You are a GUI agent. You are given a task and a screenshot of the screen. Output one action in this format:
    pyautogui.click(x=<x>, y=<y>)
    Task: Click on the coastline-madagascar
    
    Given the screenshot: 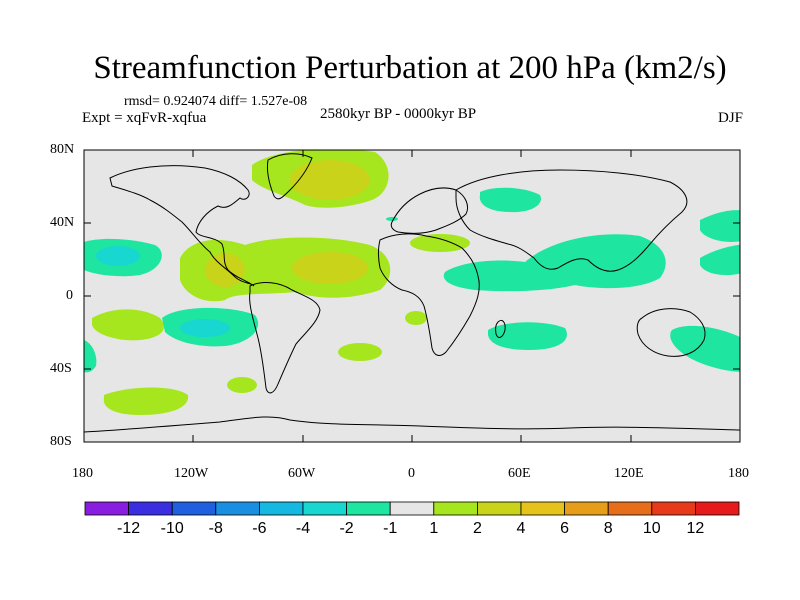 What is the action you would take?
    pyautogui.click(x=500, y=328)
    